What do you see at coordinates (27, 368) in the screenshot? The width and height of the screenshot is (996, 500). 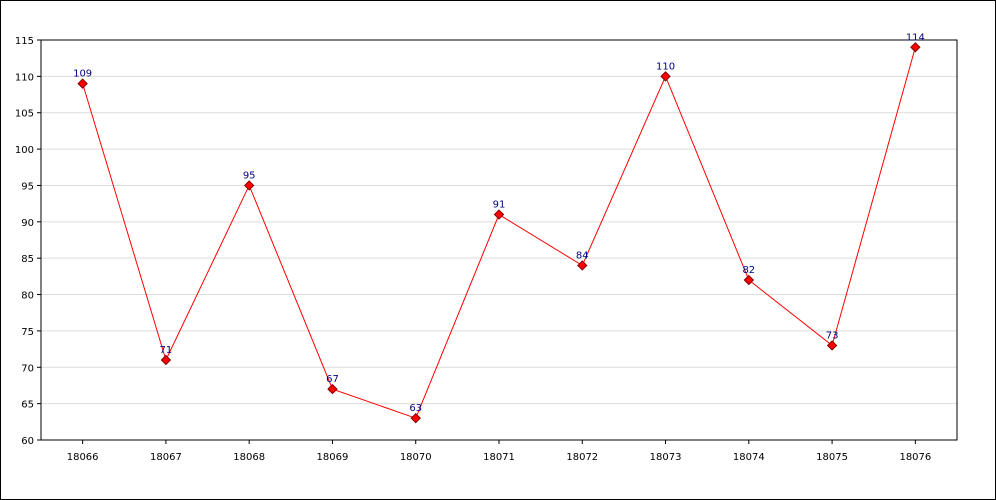 I see `y-tick-label: 70` at bounding box center [27, 368].